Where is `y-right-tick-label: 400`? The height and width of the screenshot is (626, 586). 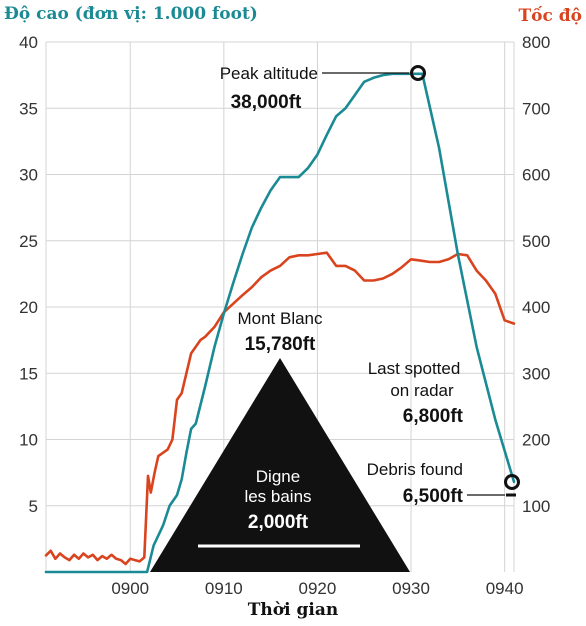 y-right-tick-label: 400 is located at coordinates (536, 307).